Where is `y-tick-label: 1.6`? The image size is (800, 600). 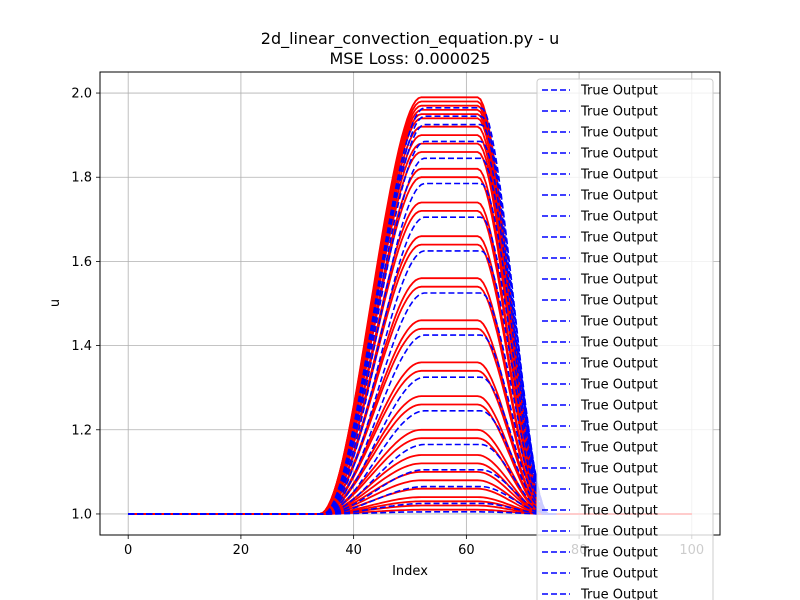 y-tick-label: 1.6 is located at coordinates (81, 262).